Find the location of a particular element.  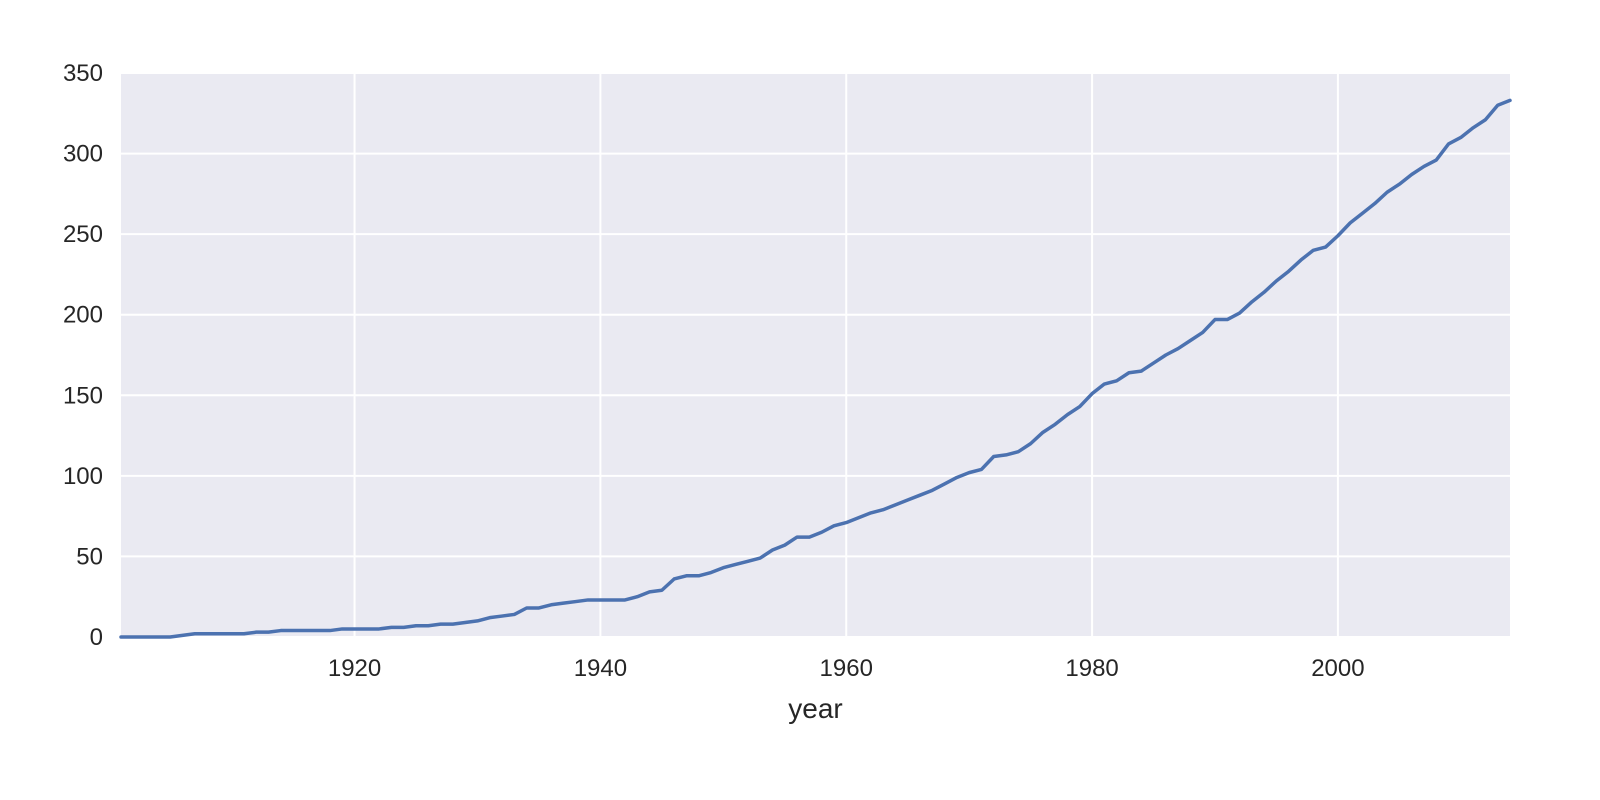

x-tick-label: 1940 is located at coordinates (600, 668).